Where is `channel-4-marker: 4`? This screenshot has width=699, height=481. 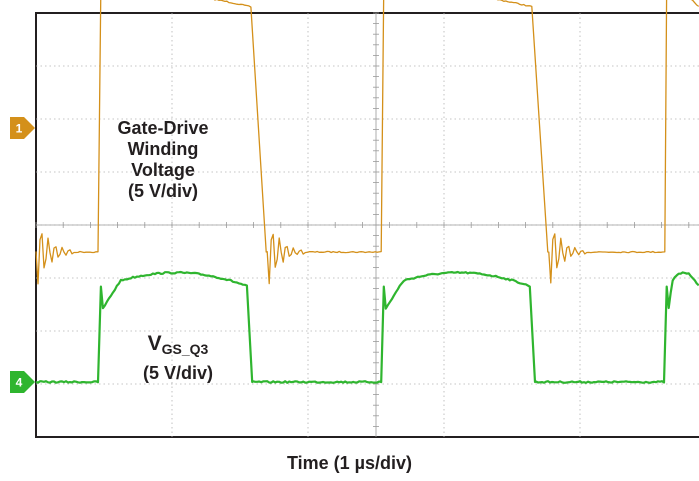
channel-4-marker: 4 is located at coordinates (22, 382).